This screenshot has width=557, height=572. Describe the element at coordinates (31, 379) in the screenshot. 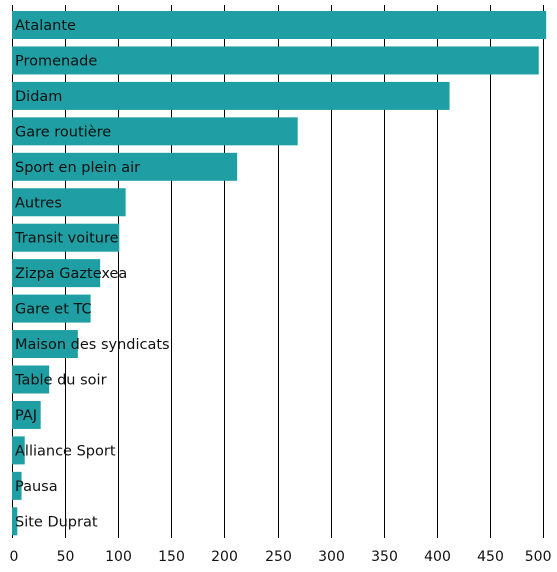

I see `bar-table-du-soir` at that location.